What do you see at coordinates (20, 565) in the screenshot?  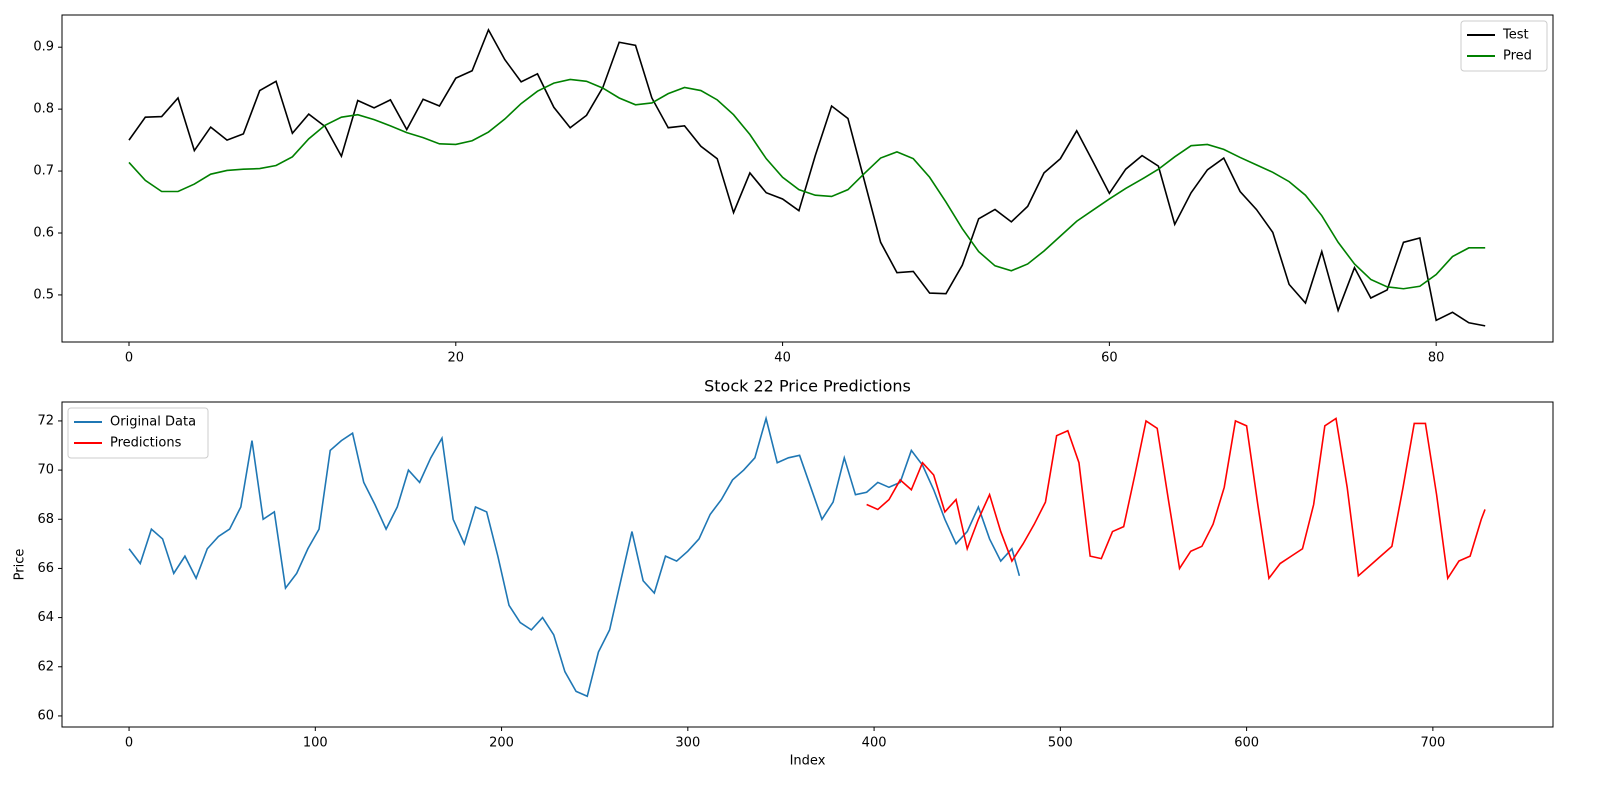 I see `y-axis-label: Price` at bounding box center [20, 565].